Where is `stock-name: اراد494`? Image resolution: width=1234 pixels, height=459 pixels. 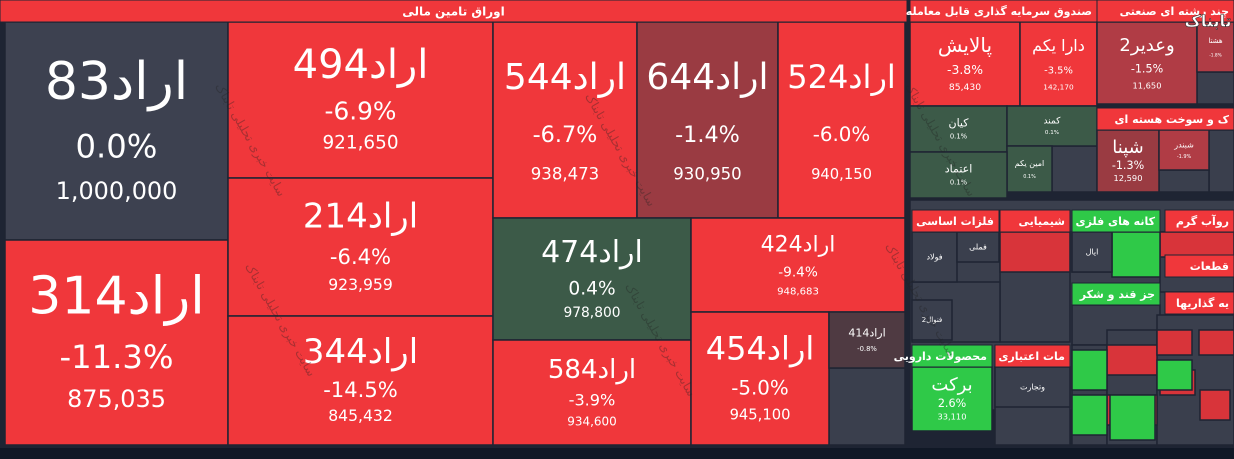 stock-name: اراد494 is located at coordinates (361, 65).